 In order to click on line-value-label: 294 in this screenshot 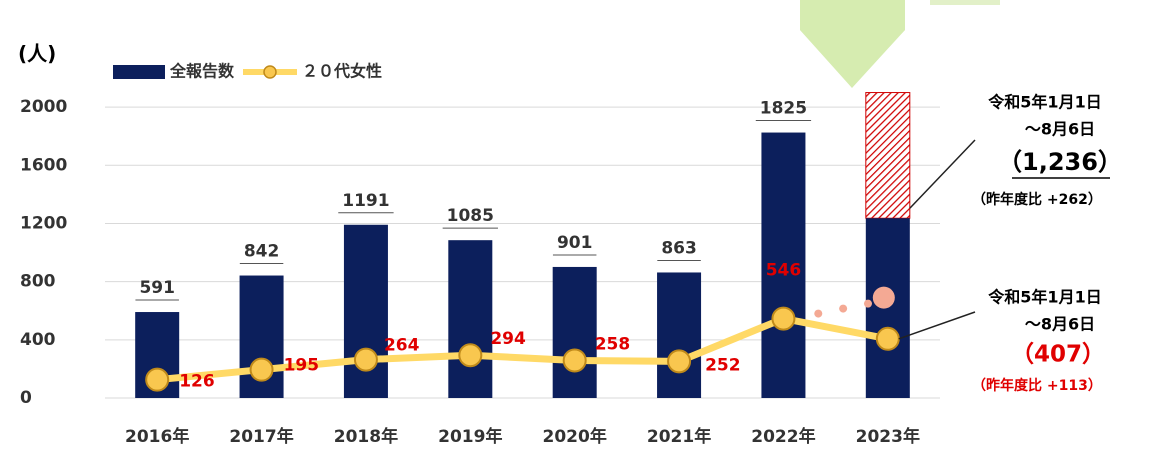, I will do `click(508, 339)`.